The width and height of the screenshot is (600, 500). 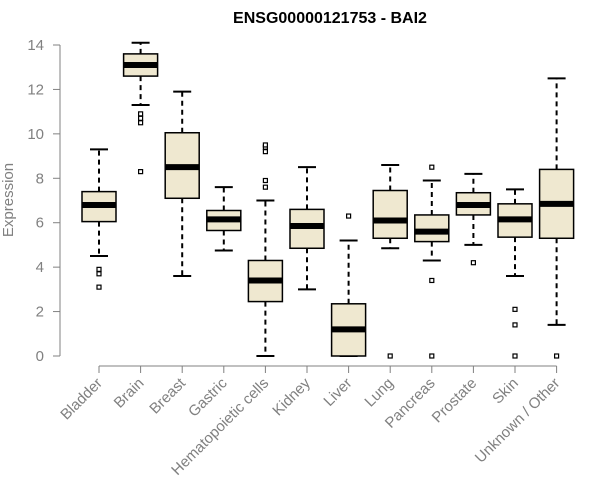 I want to click on x-tick-label: Lung, so click(x=379, y=393).